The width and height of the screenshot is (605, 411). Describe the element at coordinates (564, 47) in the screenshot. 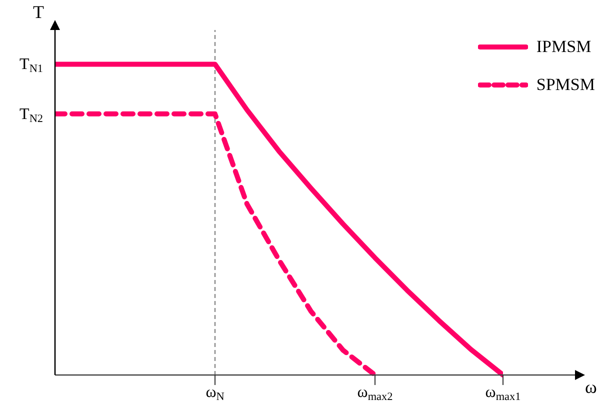

I see `legend-label: IPMSM` at that location.